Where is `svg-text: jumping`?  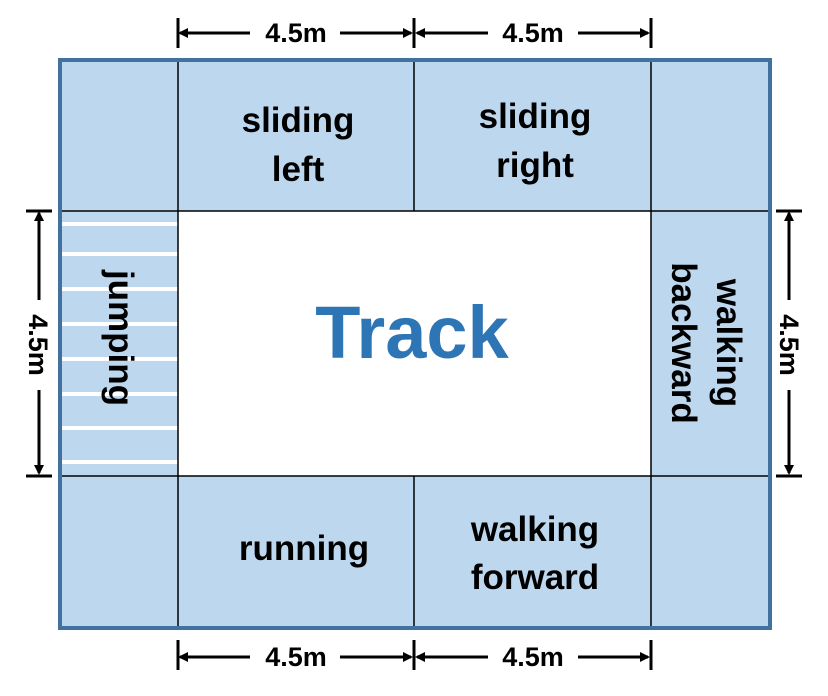 svg-text: jumping is located at coordinates (120, 337).